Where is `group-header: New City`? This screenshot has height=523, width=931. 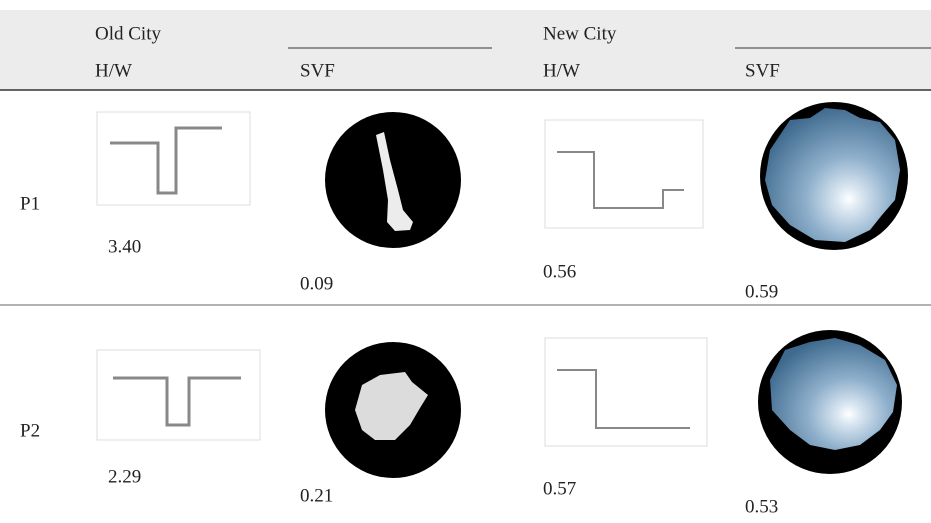
group-header: New City is located at coordinates (580, 33).